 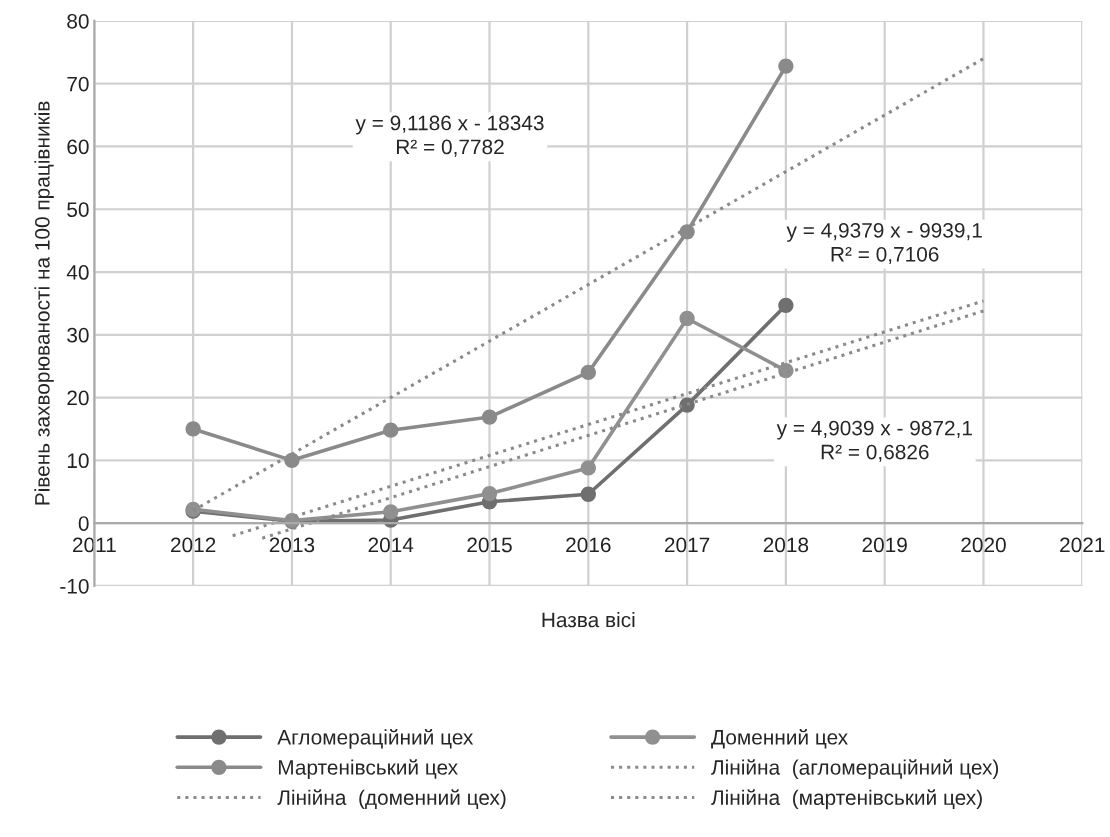 I want to click on y-tick-label: 50, so click(x=78, y=209).